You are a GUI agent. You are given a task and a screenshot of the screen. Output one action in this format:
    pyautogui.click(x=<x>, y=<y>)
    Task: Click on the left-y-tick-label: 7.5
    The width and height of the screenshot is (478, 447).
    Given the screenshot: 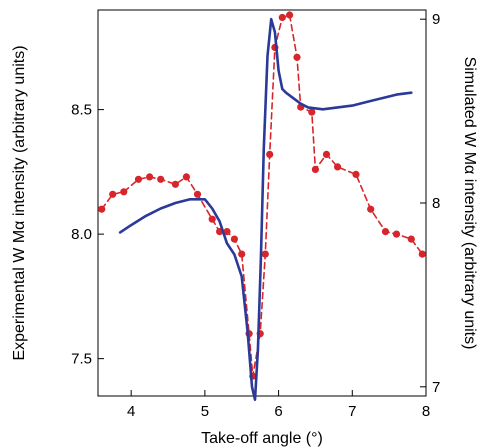 What is the action you would take?
    pyautogui.click(x=81, y=359)
    